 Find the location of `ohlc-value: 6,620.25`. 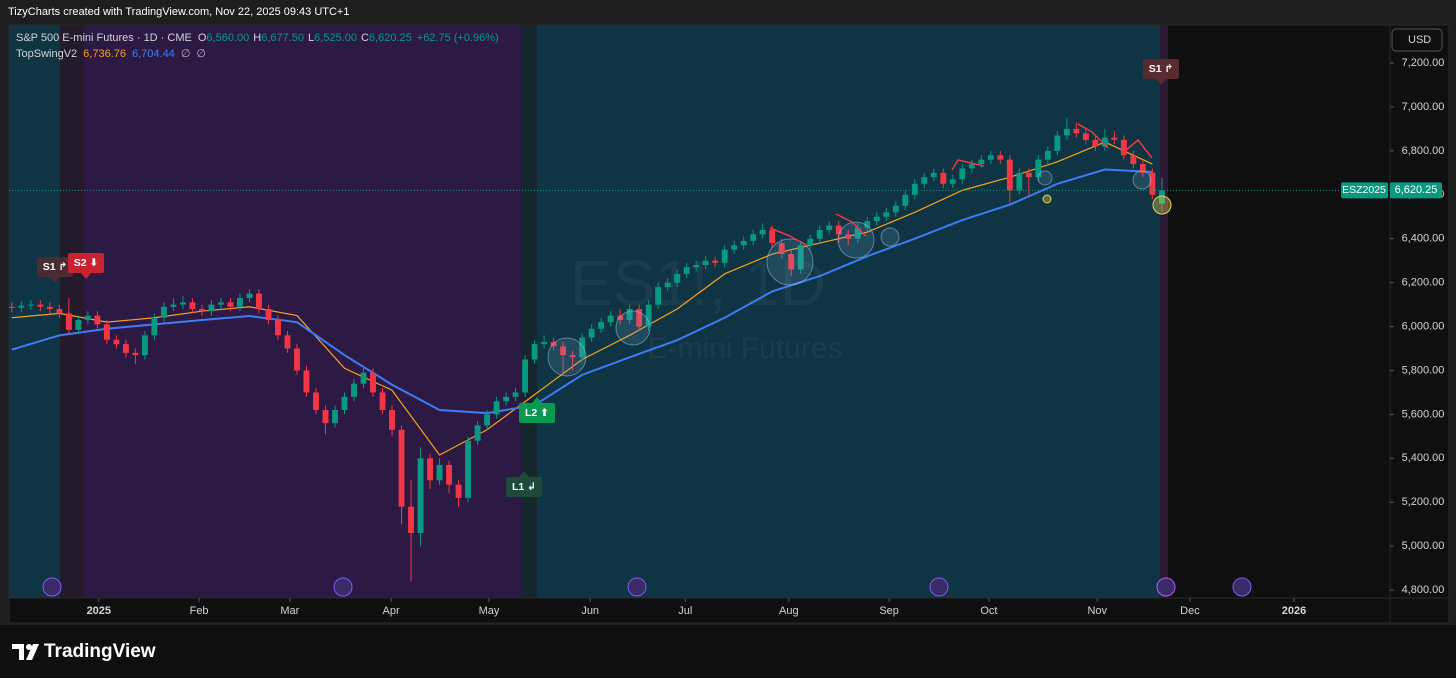

ohlc-value: 6,620.25 is located at coordinates (390, 38).